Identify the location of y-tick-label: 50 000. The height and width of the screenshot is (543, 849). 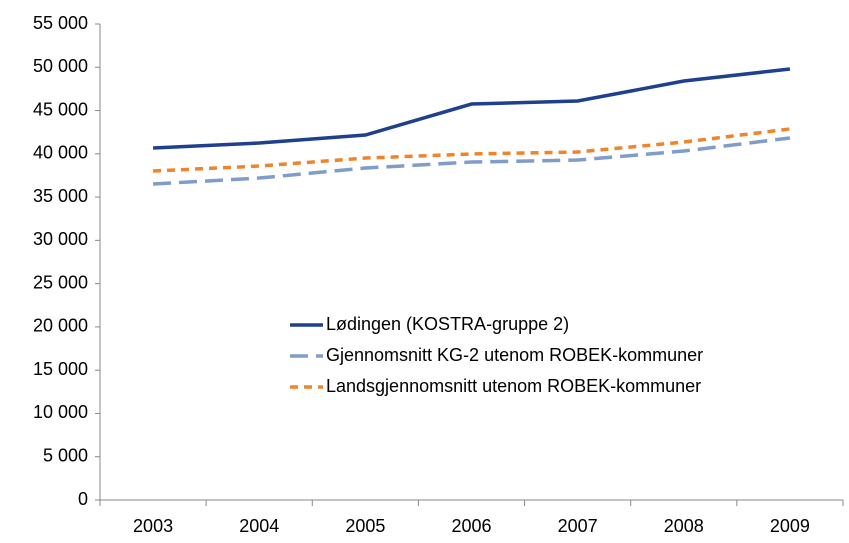
(60, 66).